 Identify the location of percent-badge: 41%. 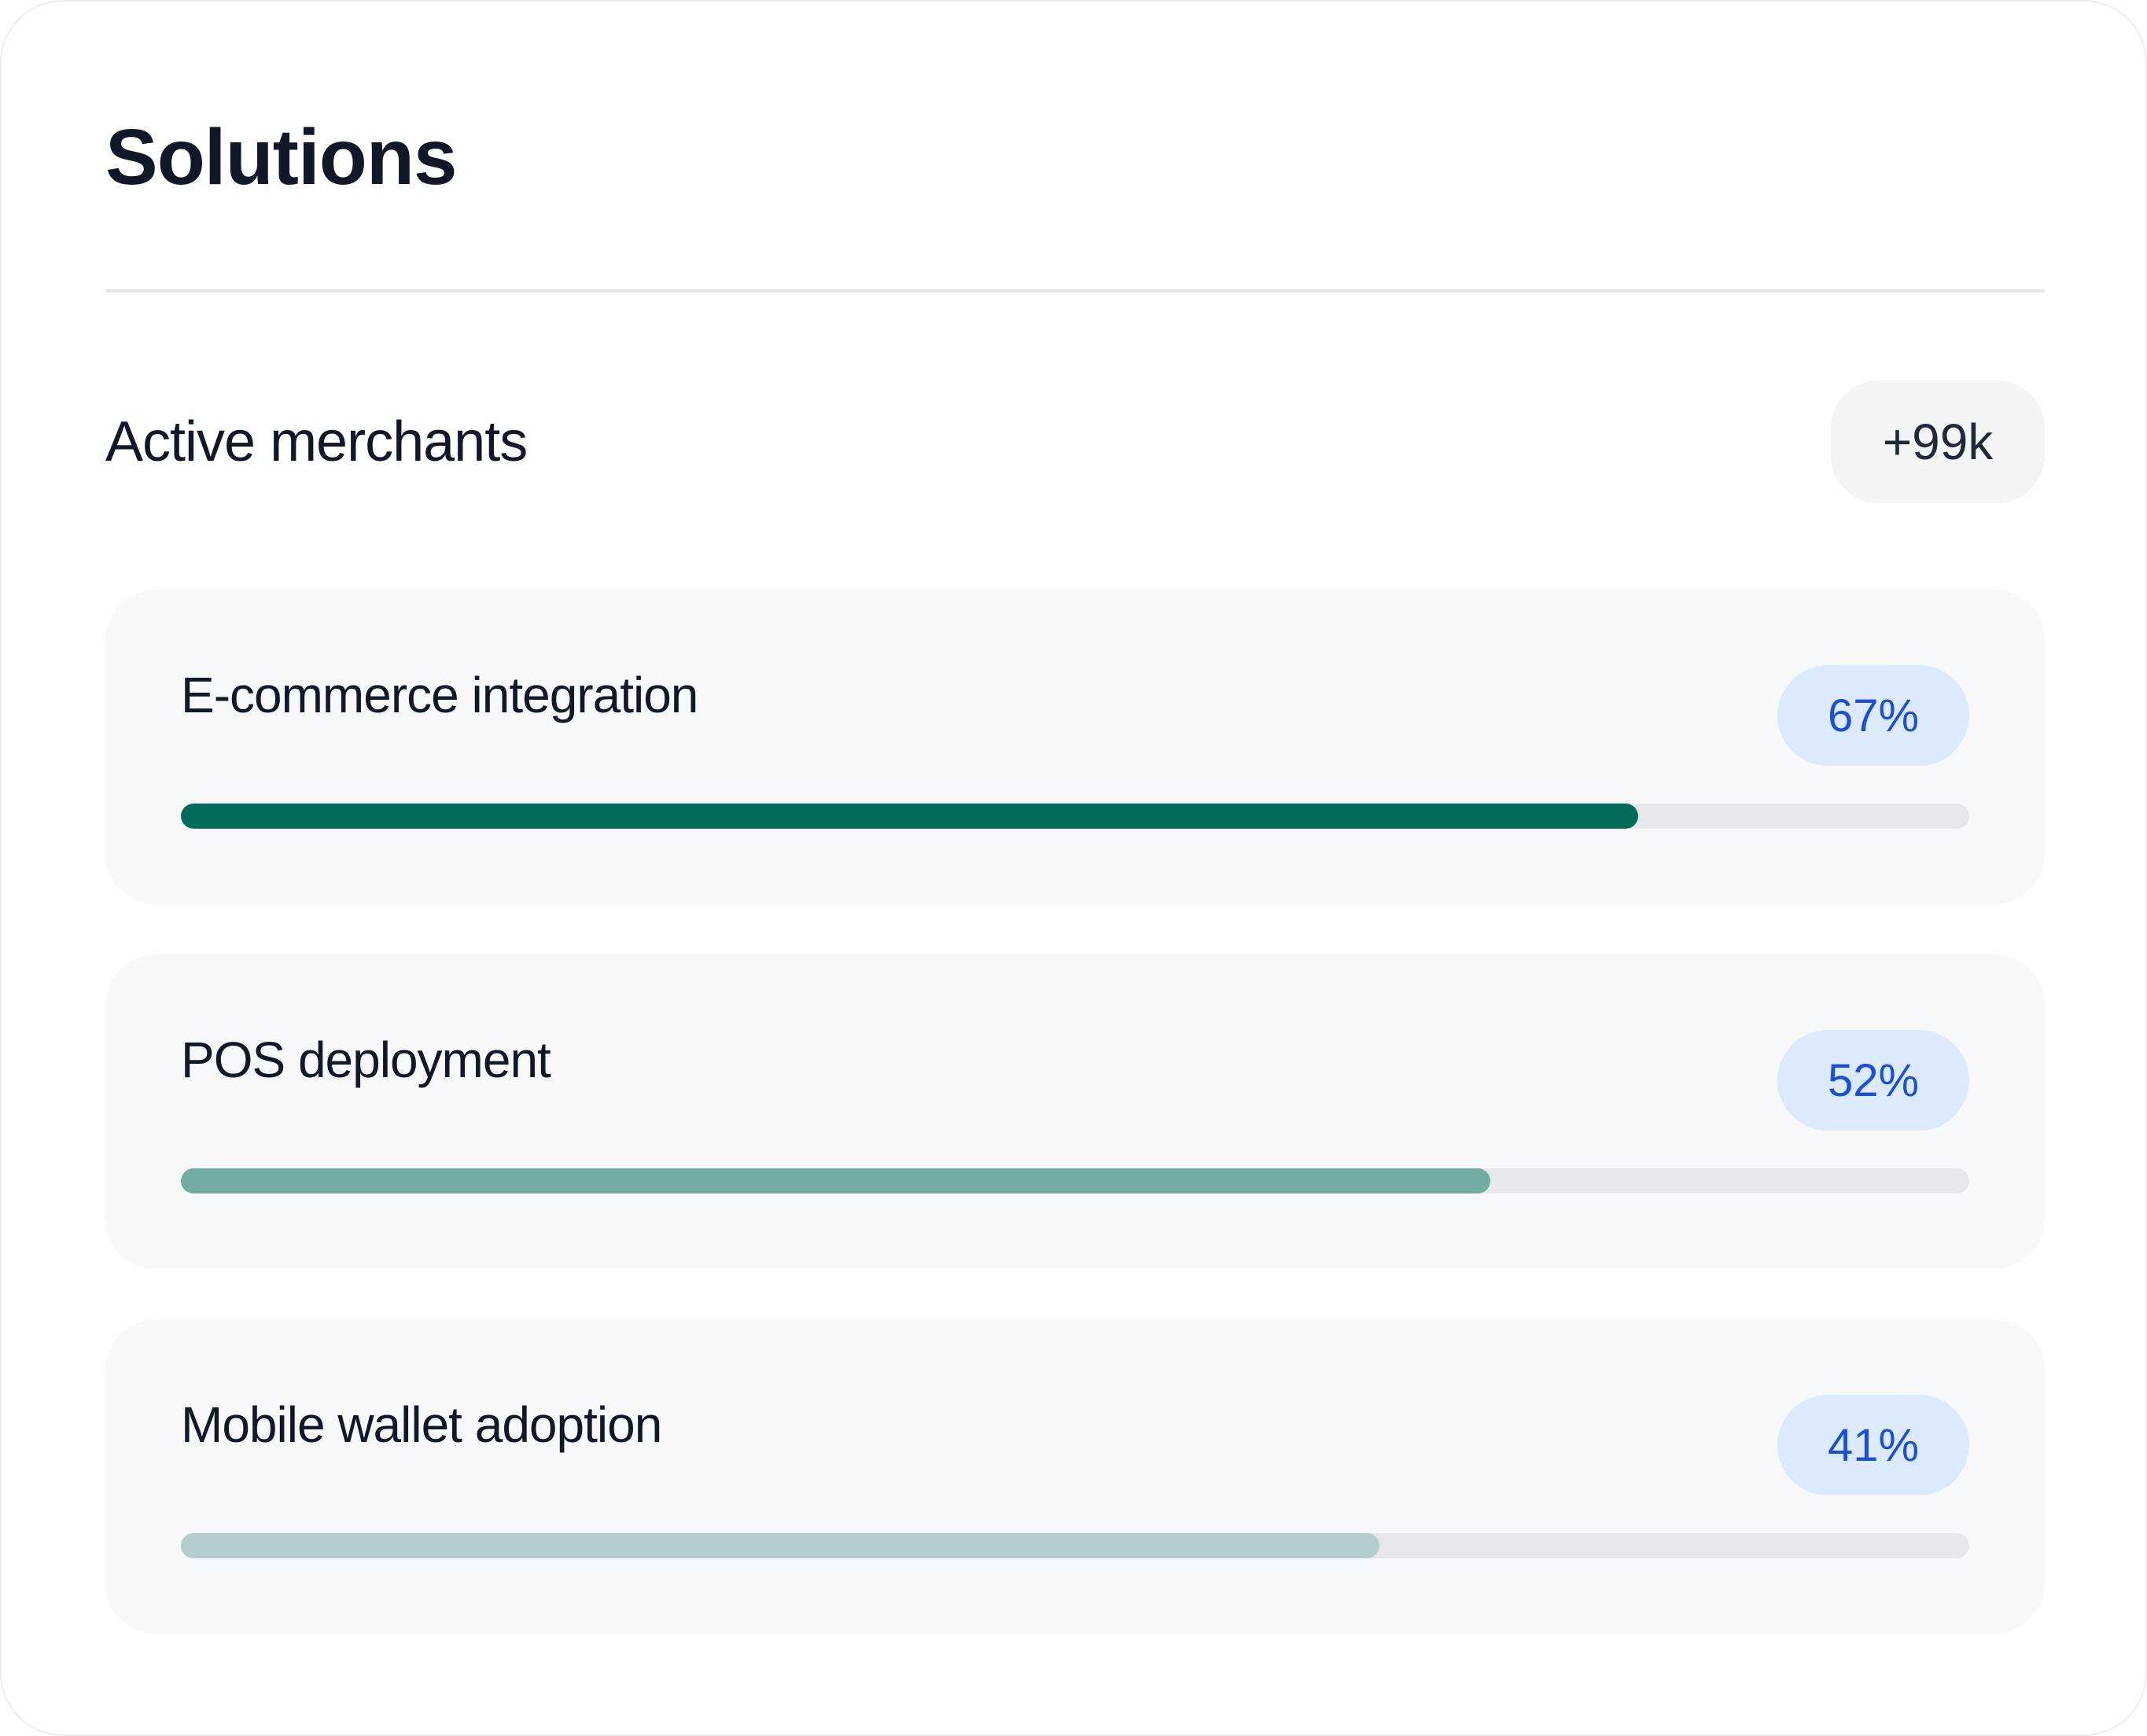
(1873, 1445).